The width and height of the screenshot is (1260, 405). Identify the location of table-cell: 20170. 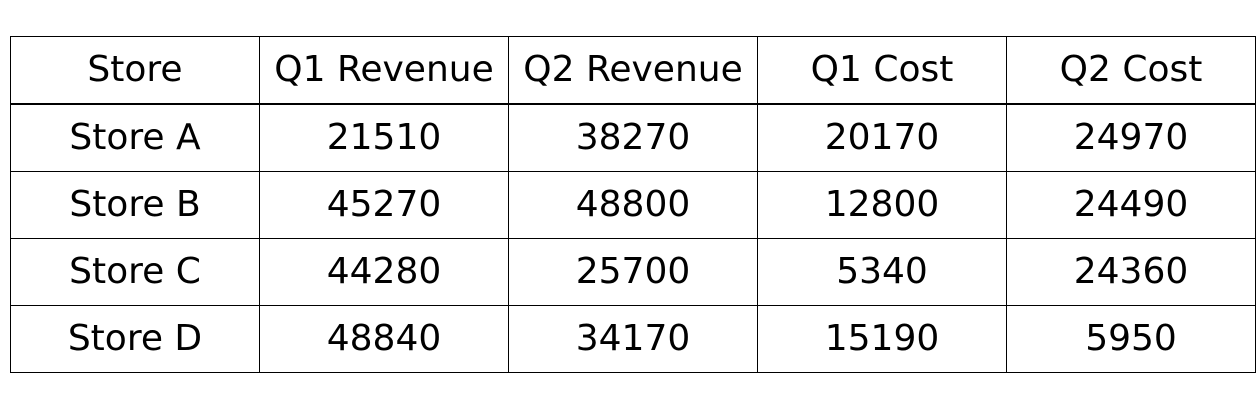
(882, 137).